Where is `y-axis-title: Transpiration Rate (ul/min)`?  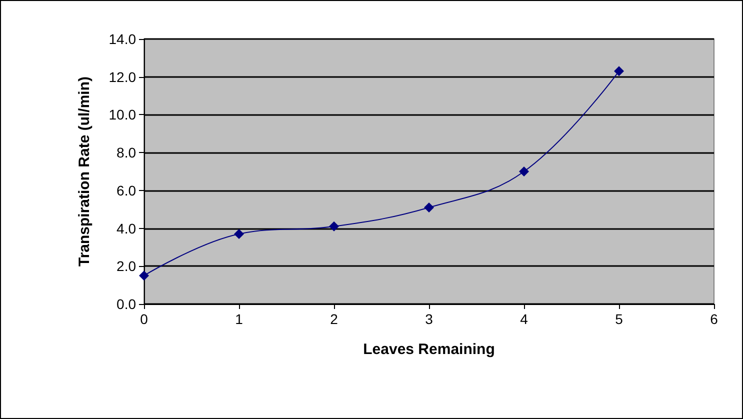 y-axis-title: Transpiration Rate (ul/min) is located at coordinates (84, 171).